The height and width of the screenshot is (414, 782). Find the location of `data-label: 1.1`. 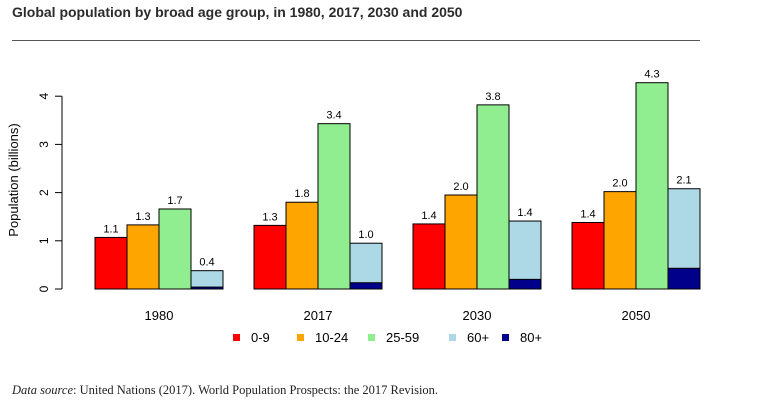

data-label: 1.1 is located at coordinates (110, 229).